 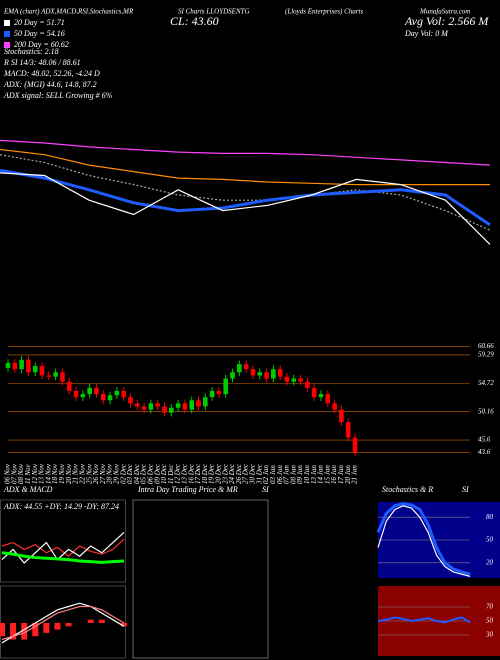 I want to click on x-tick-label: 22 Nov, so click(x=82, y=473).